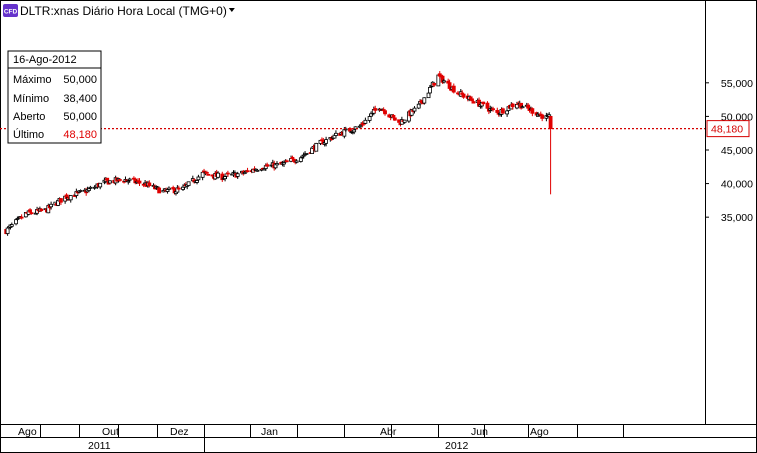 The height and width of the screenshot is (453, 757). What do you see at coordinates (80, 135) in the screenshot?
I see `info-last-value: 48,180` at bounding box center [80, 135].